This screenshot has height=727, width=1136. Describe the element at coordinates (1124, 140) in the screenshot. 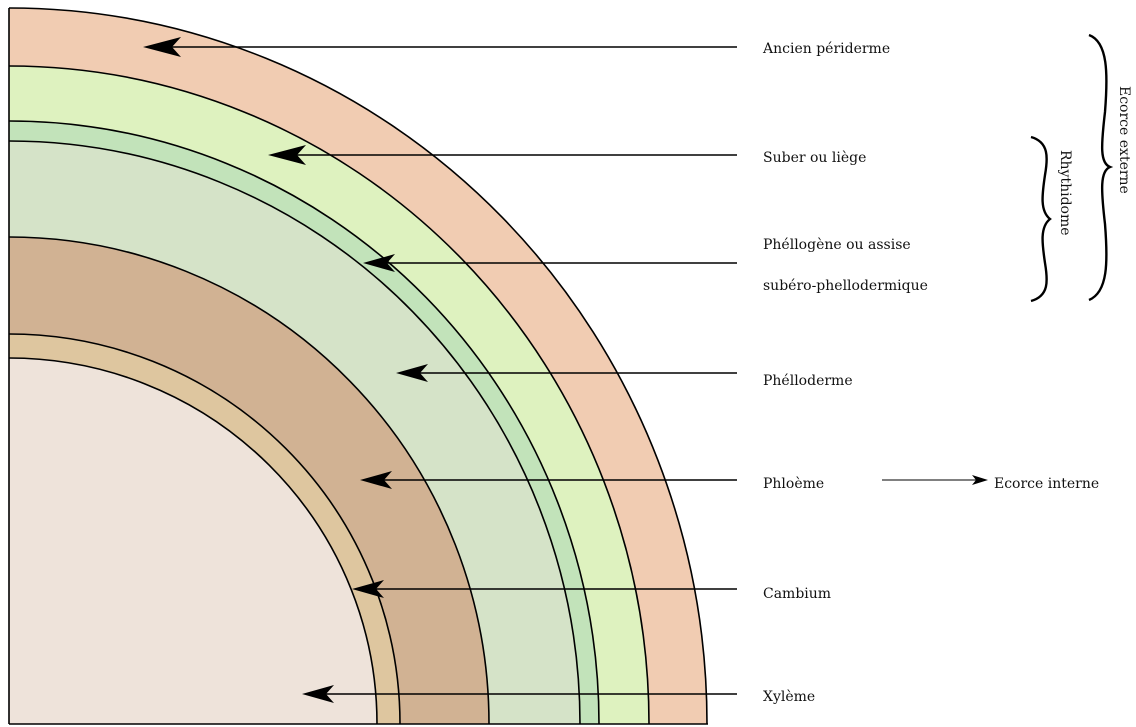

I see `label-ecorce-externe: Ecorce externe` at that location.